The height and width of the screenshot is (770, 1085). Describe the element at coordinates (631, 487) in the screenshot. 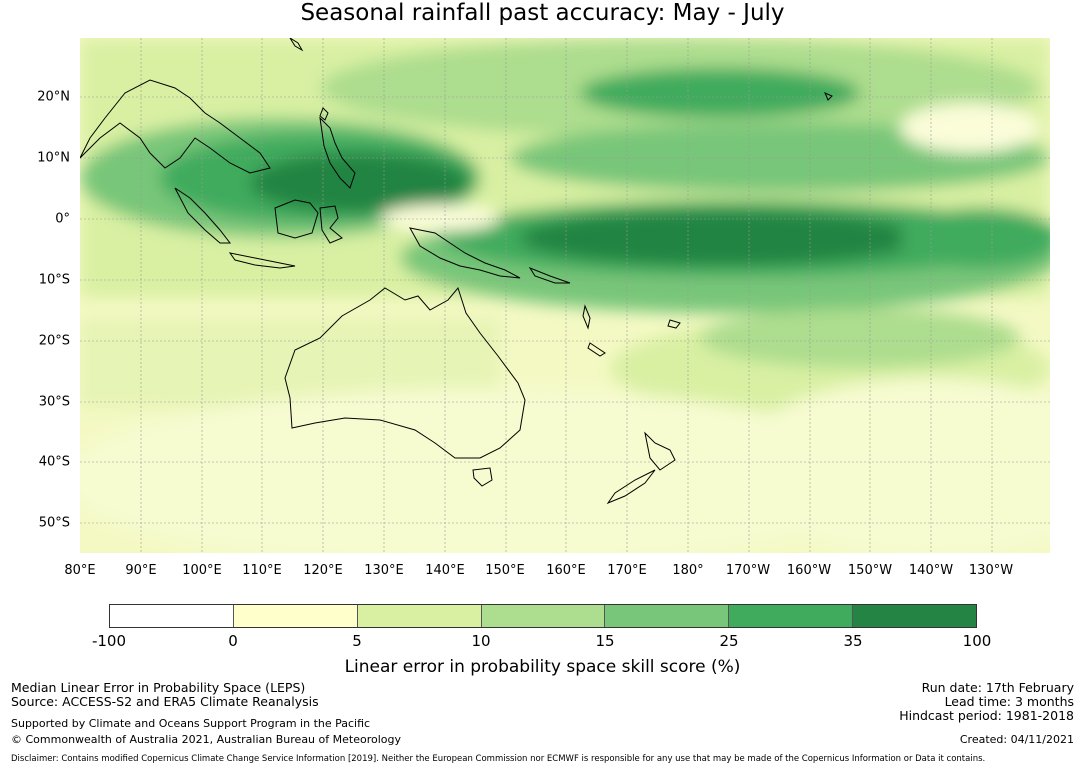

I see `new-zealand-south` at that location.